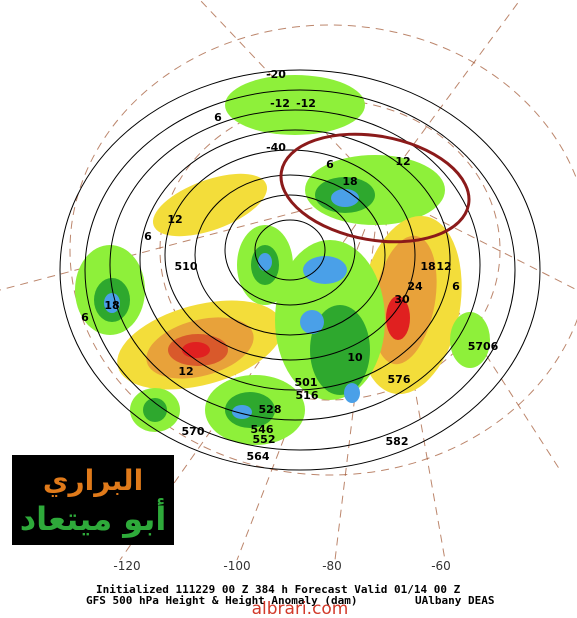 The height and width of the screenshot is (618, 577). I want to click on contour-label: 501, so click(306, 382).